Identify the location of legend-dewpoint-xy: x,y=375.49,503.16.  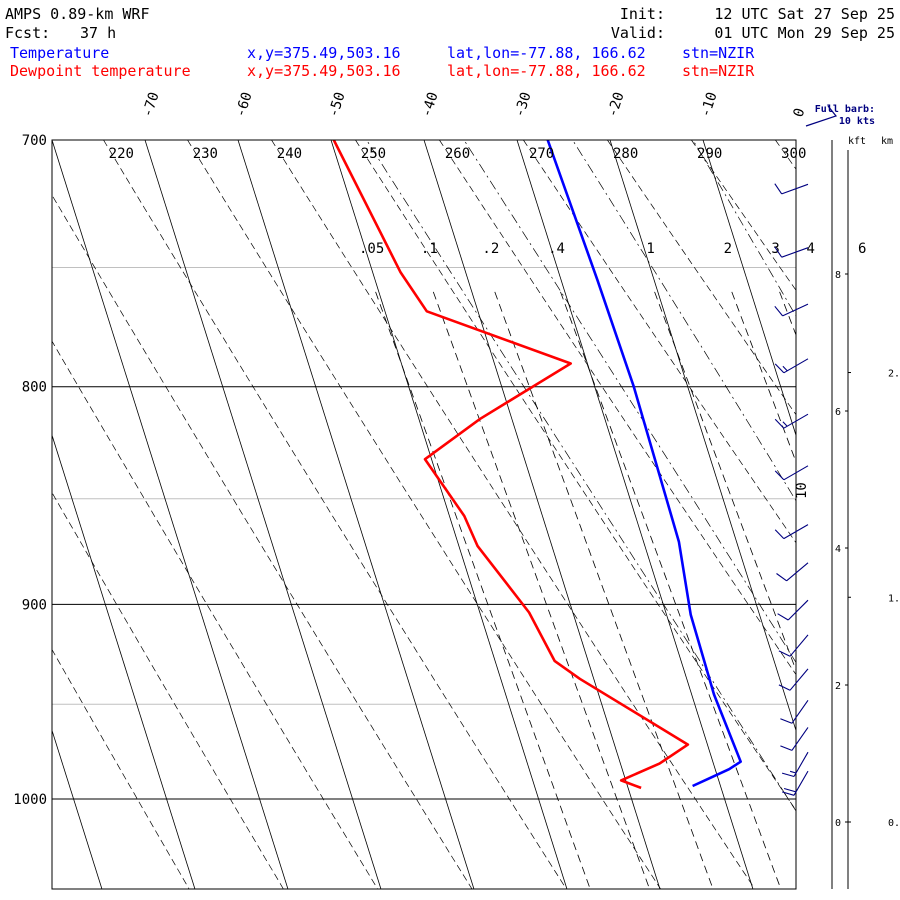
(324, 71).